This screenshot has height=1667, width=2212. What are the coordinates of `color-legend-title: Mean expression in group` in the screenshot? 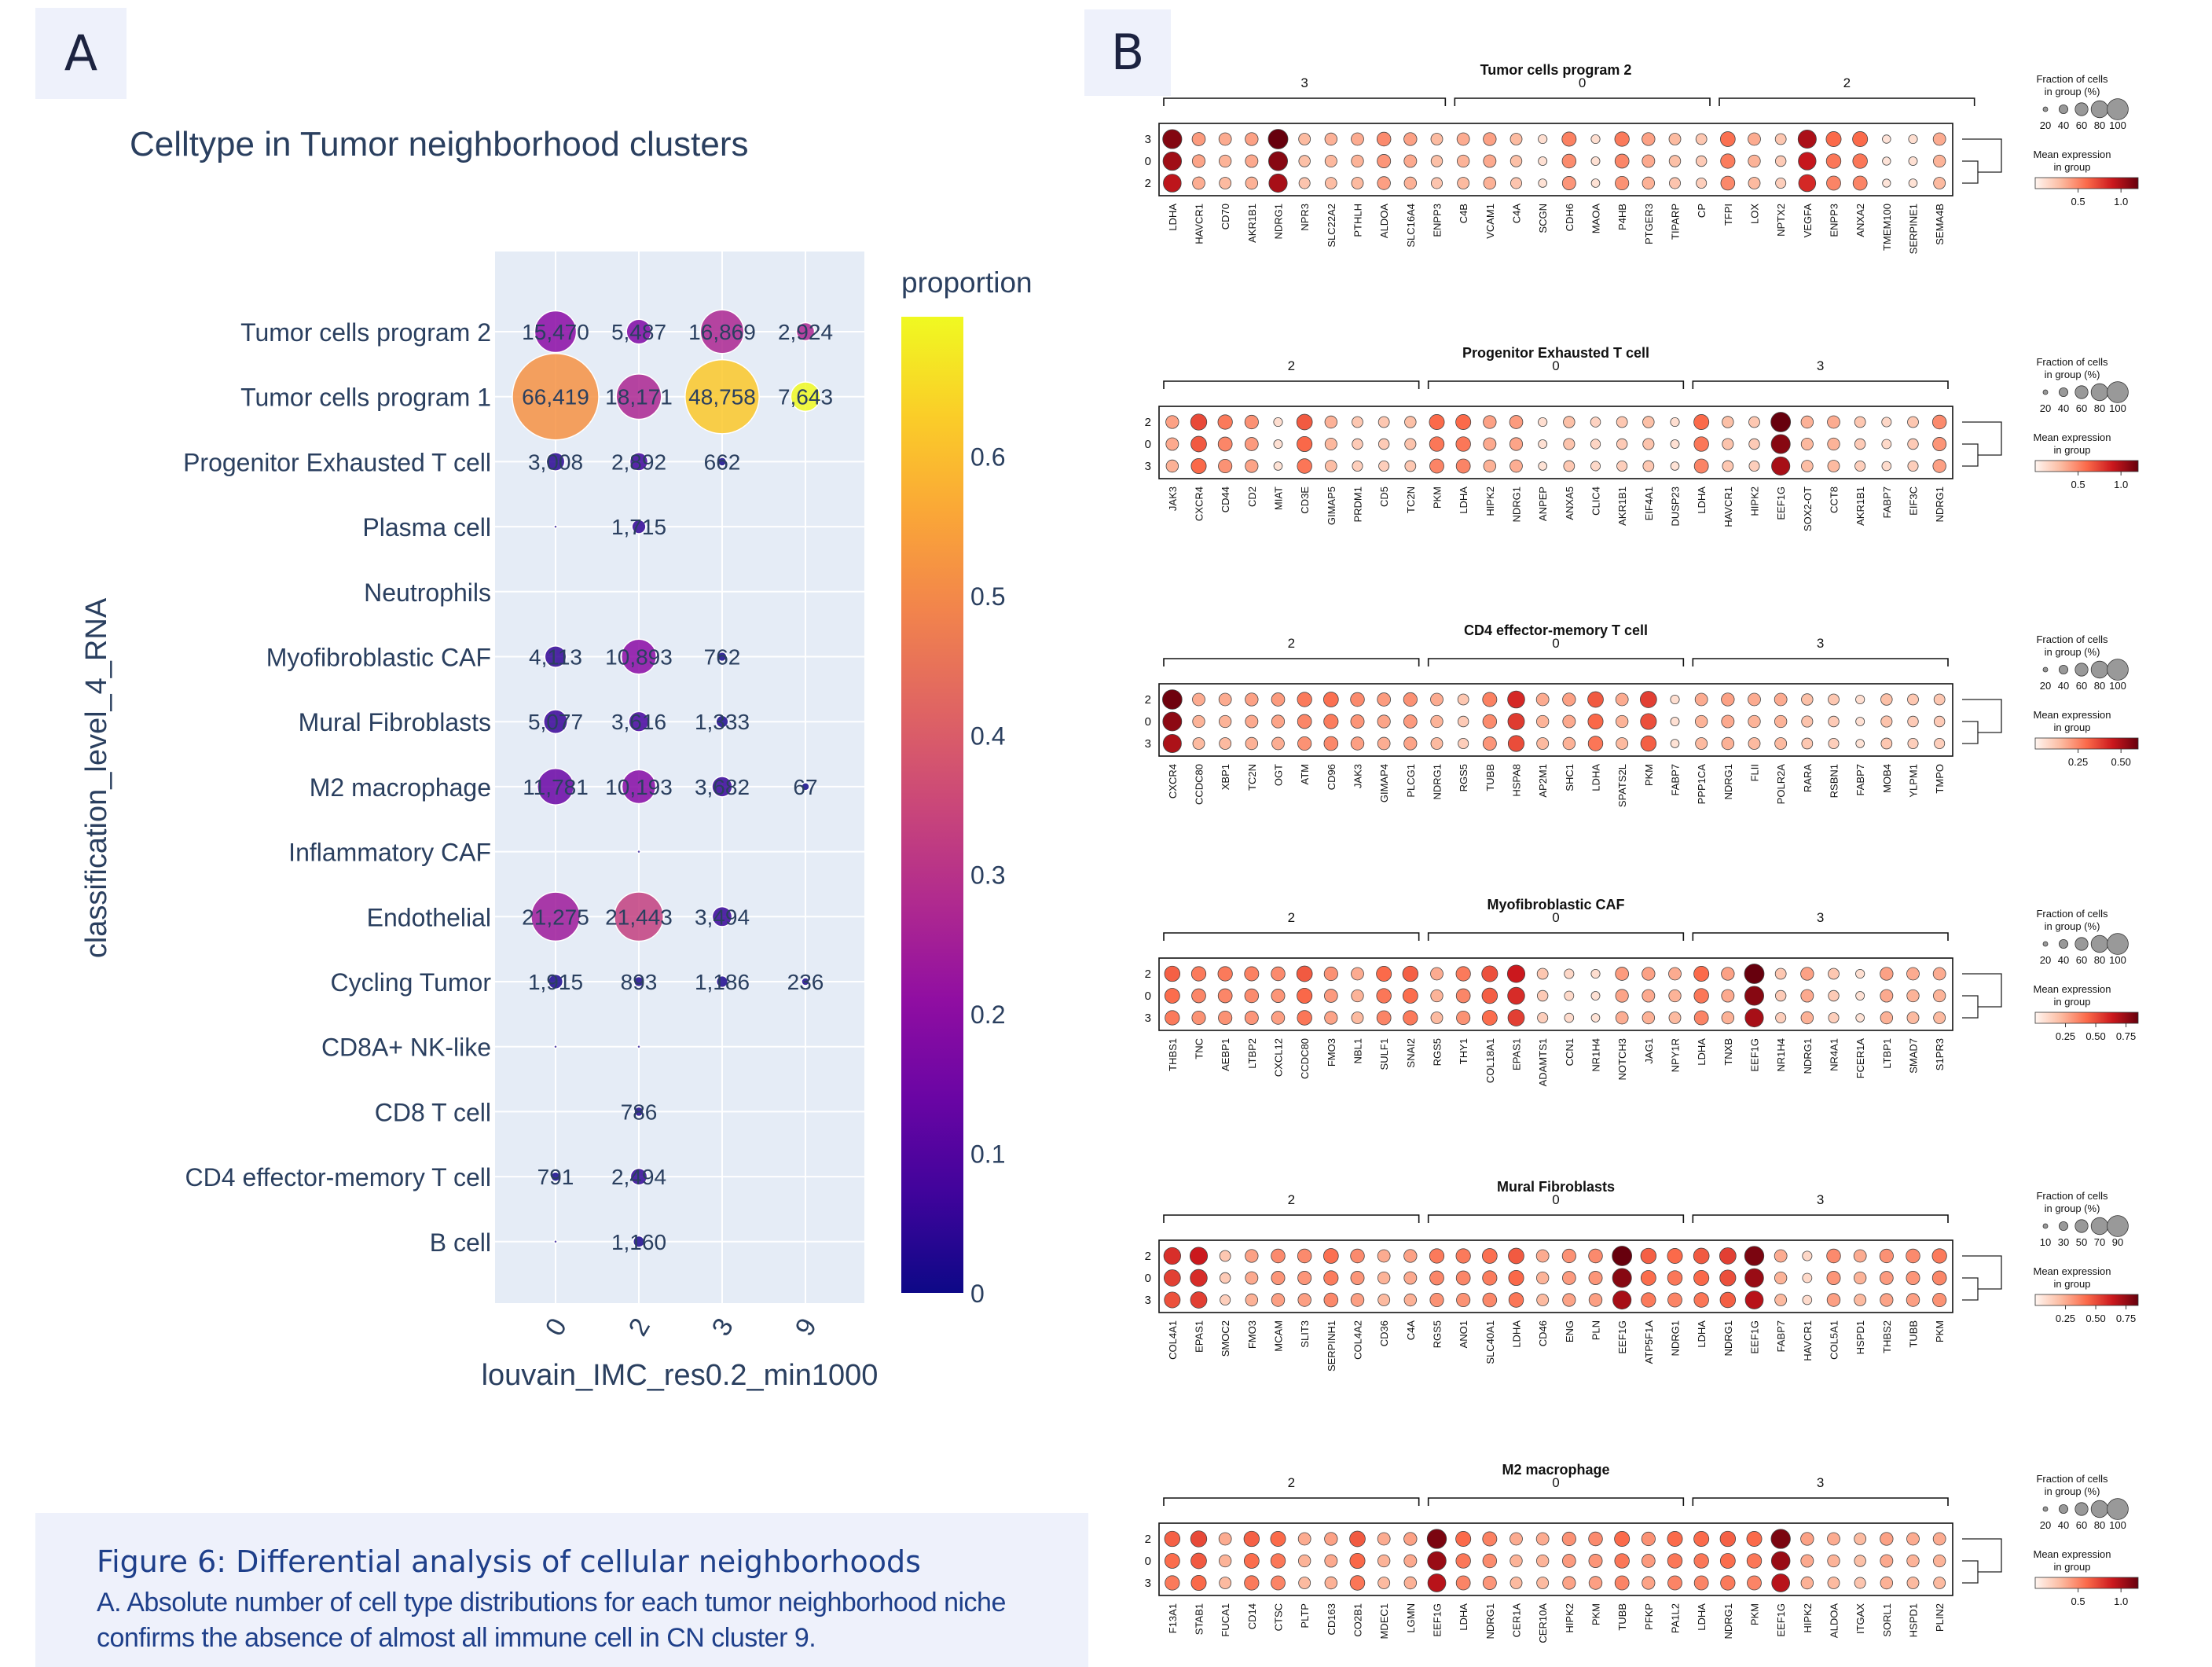 It's located at (2072, 1277).